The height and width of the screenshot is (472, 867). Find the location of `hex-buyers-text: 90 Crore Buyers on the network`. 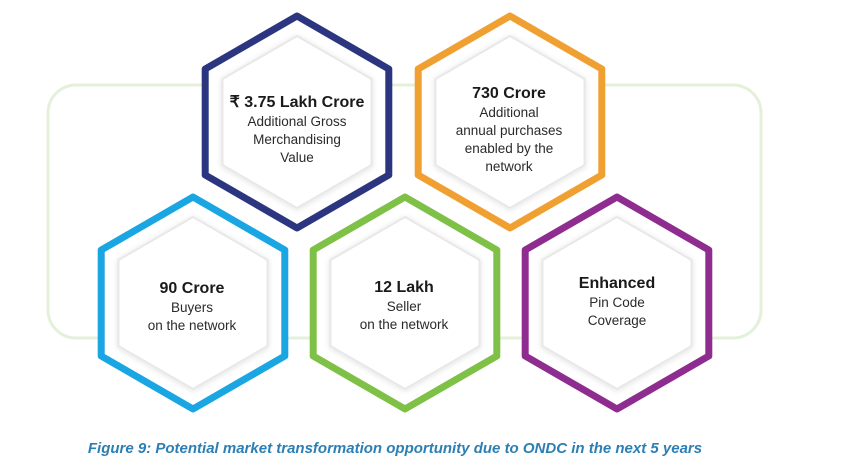

hex-buyers-text: 90 Crore Buyers on the network is located at coordinates (192, 307).